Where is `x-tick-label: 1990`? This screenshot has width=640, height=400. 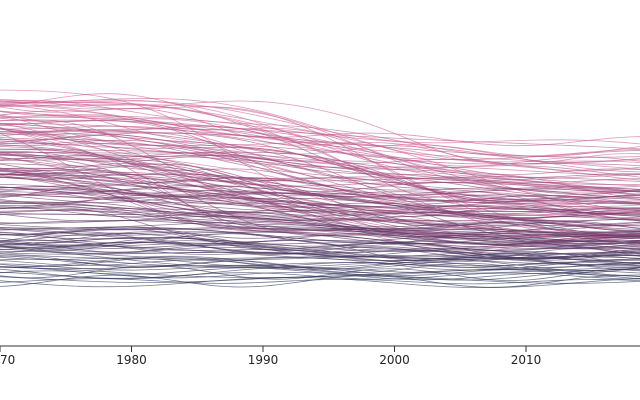 x-tick-label: 1990 is located at coordinates (263, 360).